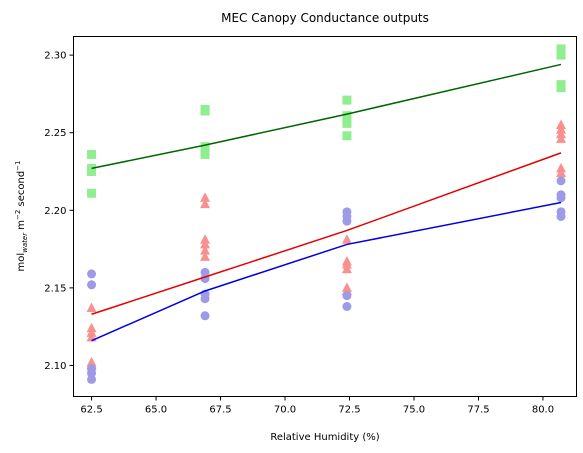 This screenshot has height=453, width=583. I want to click on y-tick-label: 2.25, so click(55, 133).